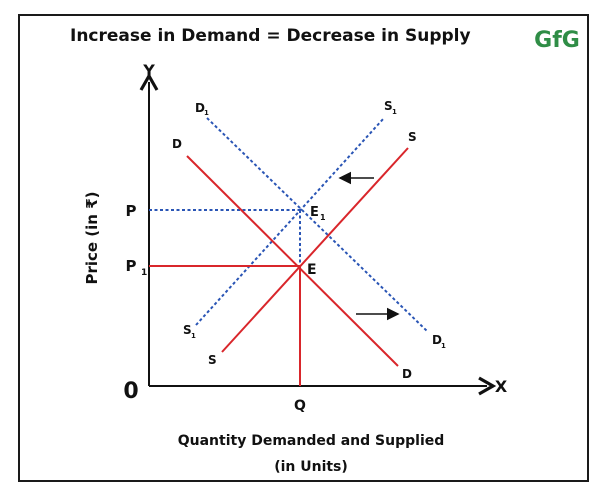 Image resolution: width=610 pixels, height=500 pixels. Describe the element at coordinates (407, 374) in the screenshot. I see `curve-label-d-bottom: D` at that location.